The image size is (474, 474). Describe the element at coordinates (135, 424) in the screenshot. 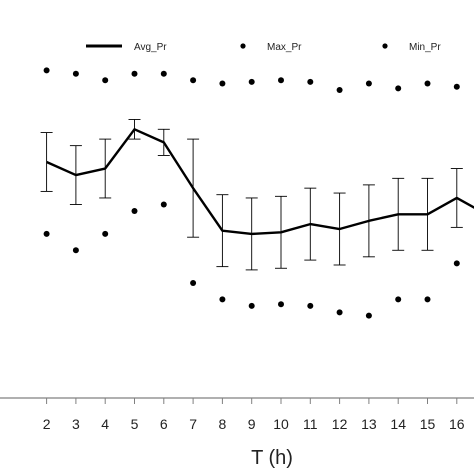

I see `x-tick-label: 5` at that location.